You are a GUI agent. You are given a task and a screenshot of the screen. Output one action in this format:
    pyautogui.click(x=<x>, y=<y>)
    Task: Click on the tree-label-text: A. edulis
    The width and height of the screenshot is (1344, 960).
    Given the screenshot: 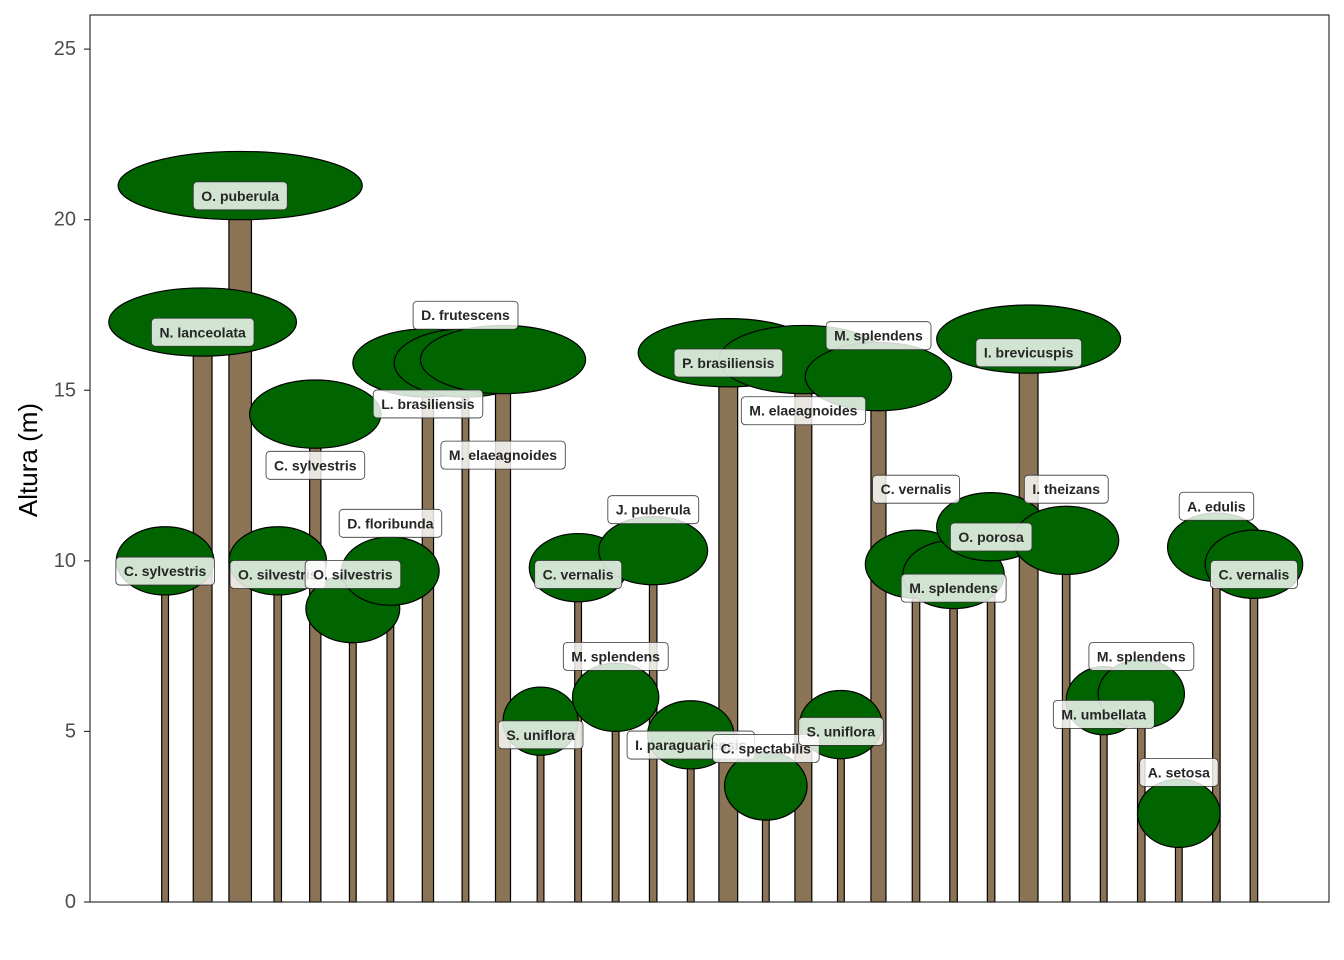 What is the action you would take?
    pyautogui.click(x=1216, y=506)
    